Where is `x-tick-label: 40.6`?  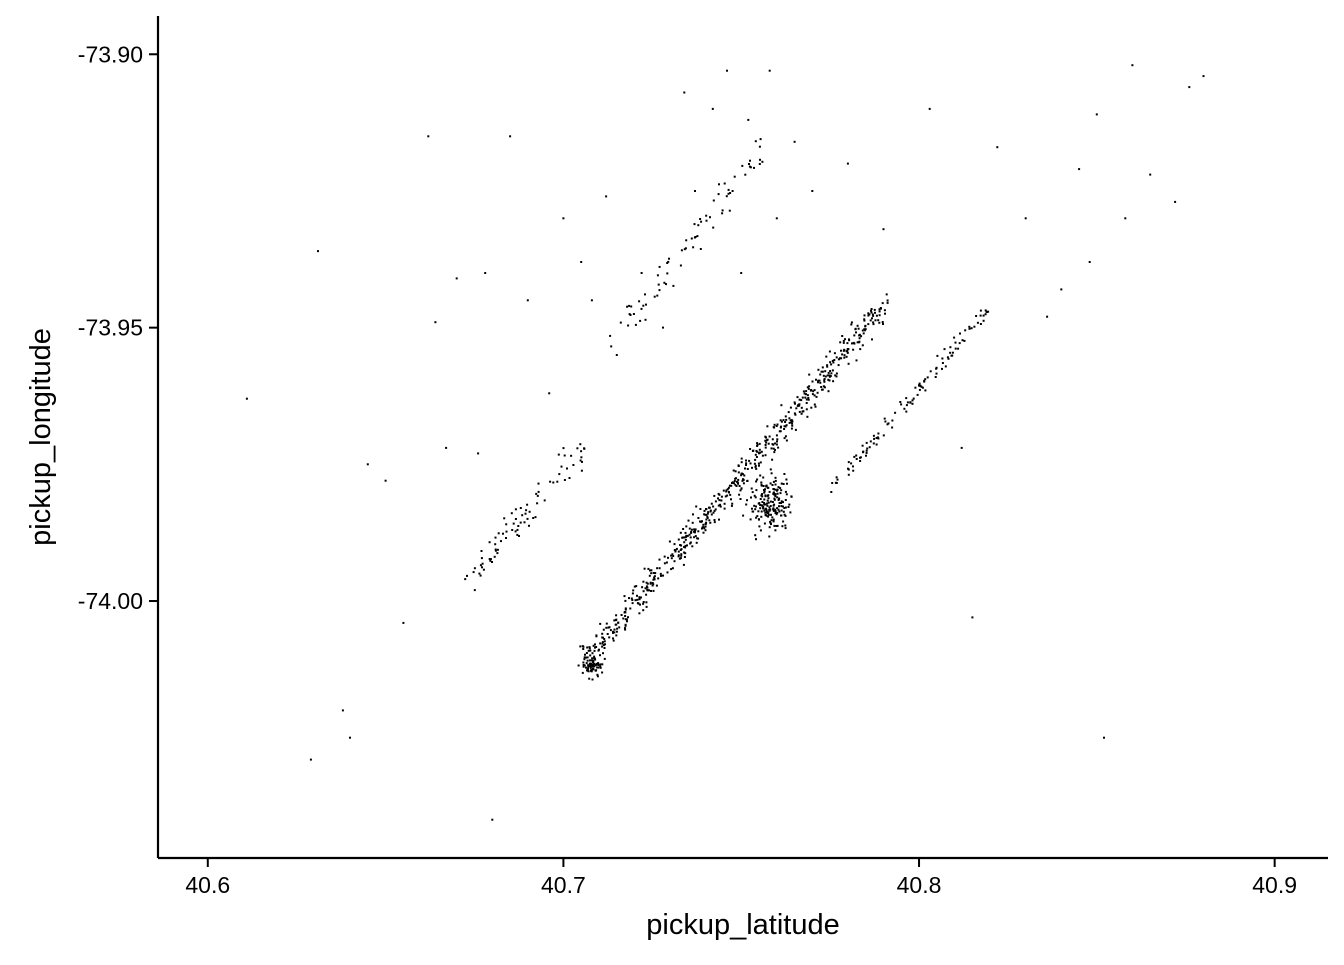 x-tick-label: 40.6 is located at coordinates (207, 885).